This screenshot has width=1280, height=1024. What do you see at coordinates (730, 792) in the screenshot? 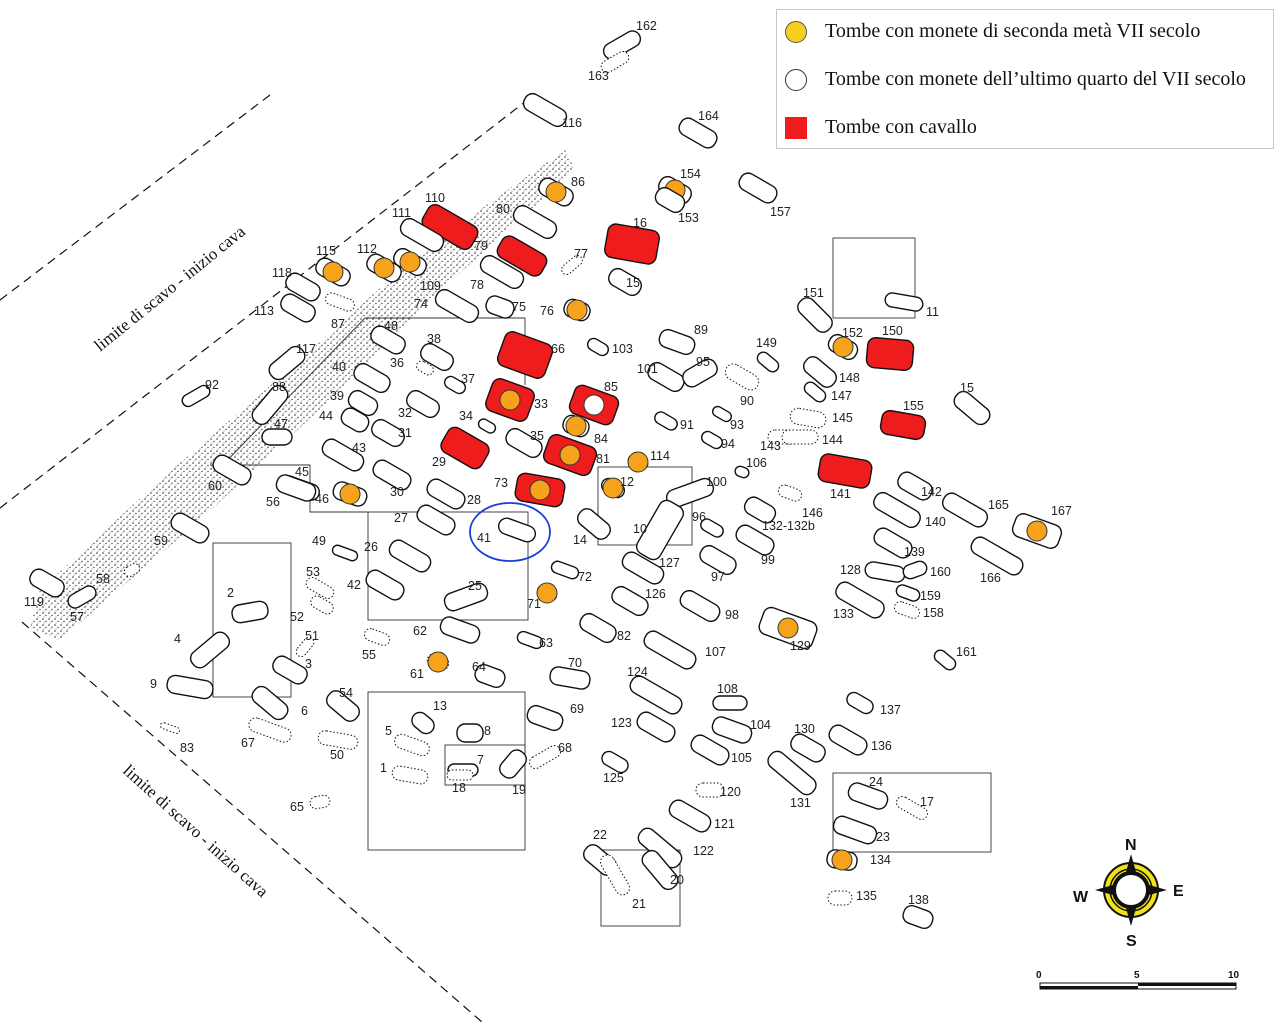
I see `tomb-number-label: 120` at bounding box center [730, 792].